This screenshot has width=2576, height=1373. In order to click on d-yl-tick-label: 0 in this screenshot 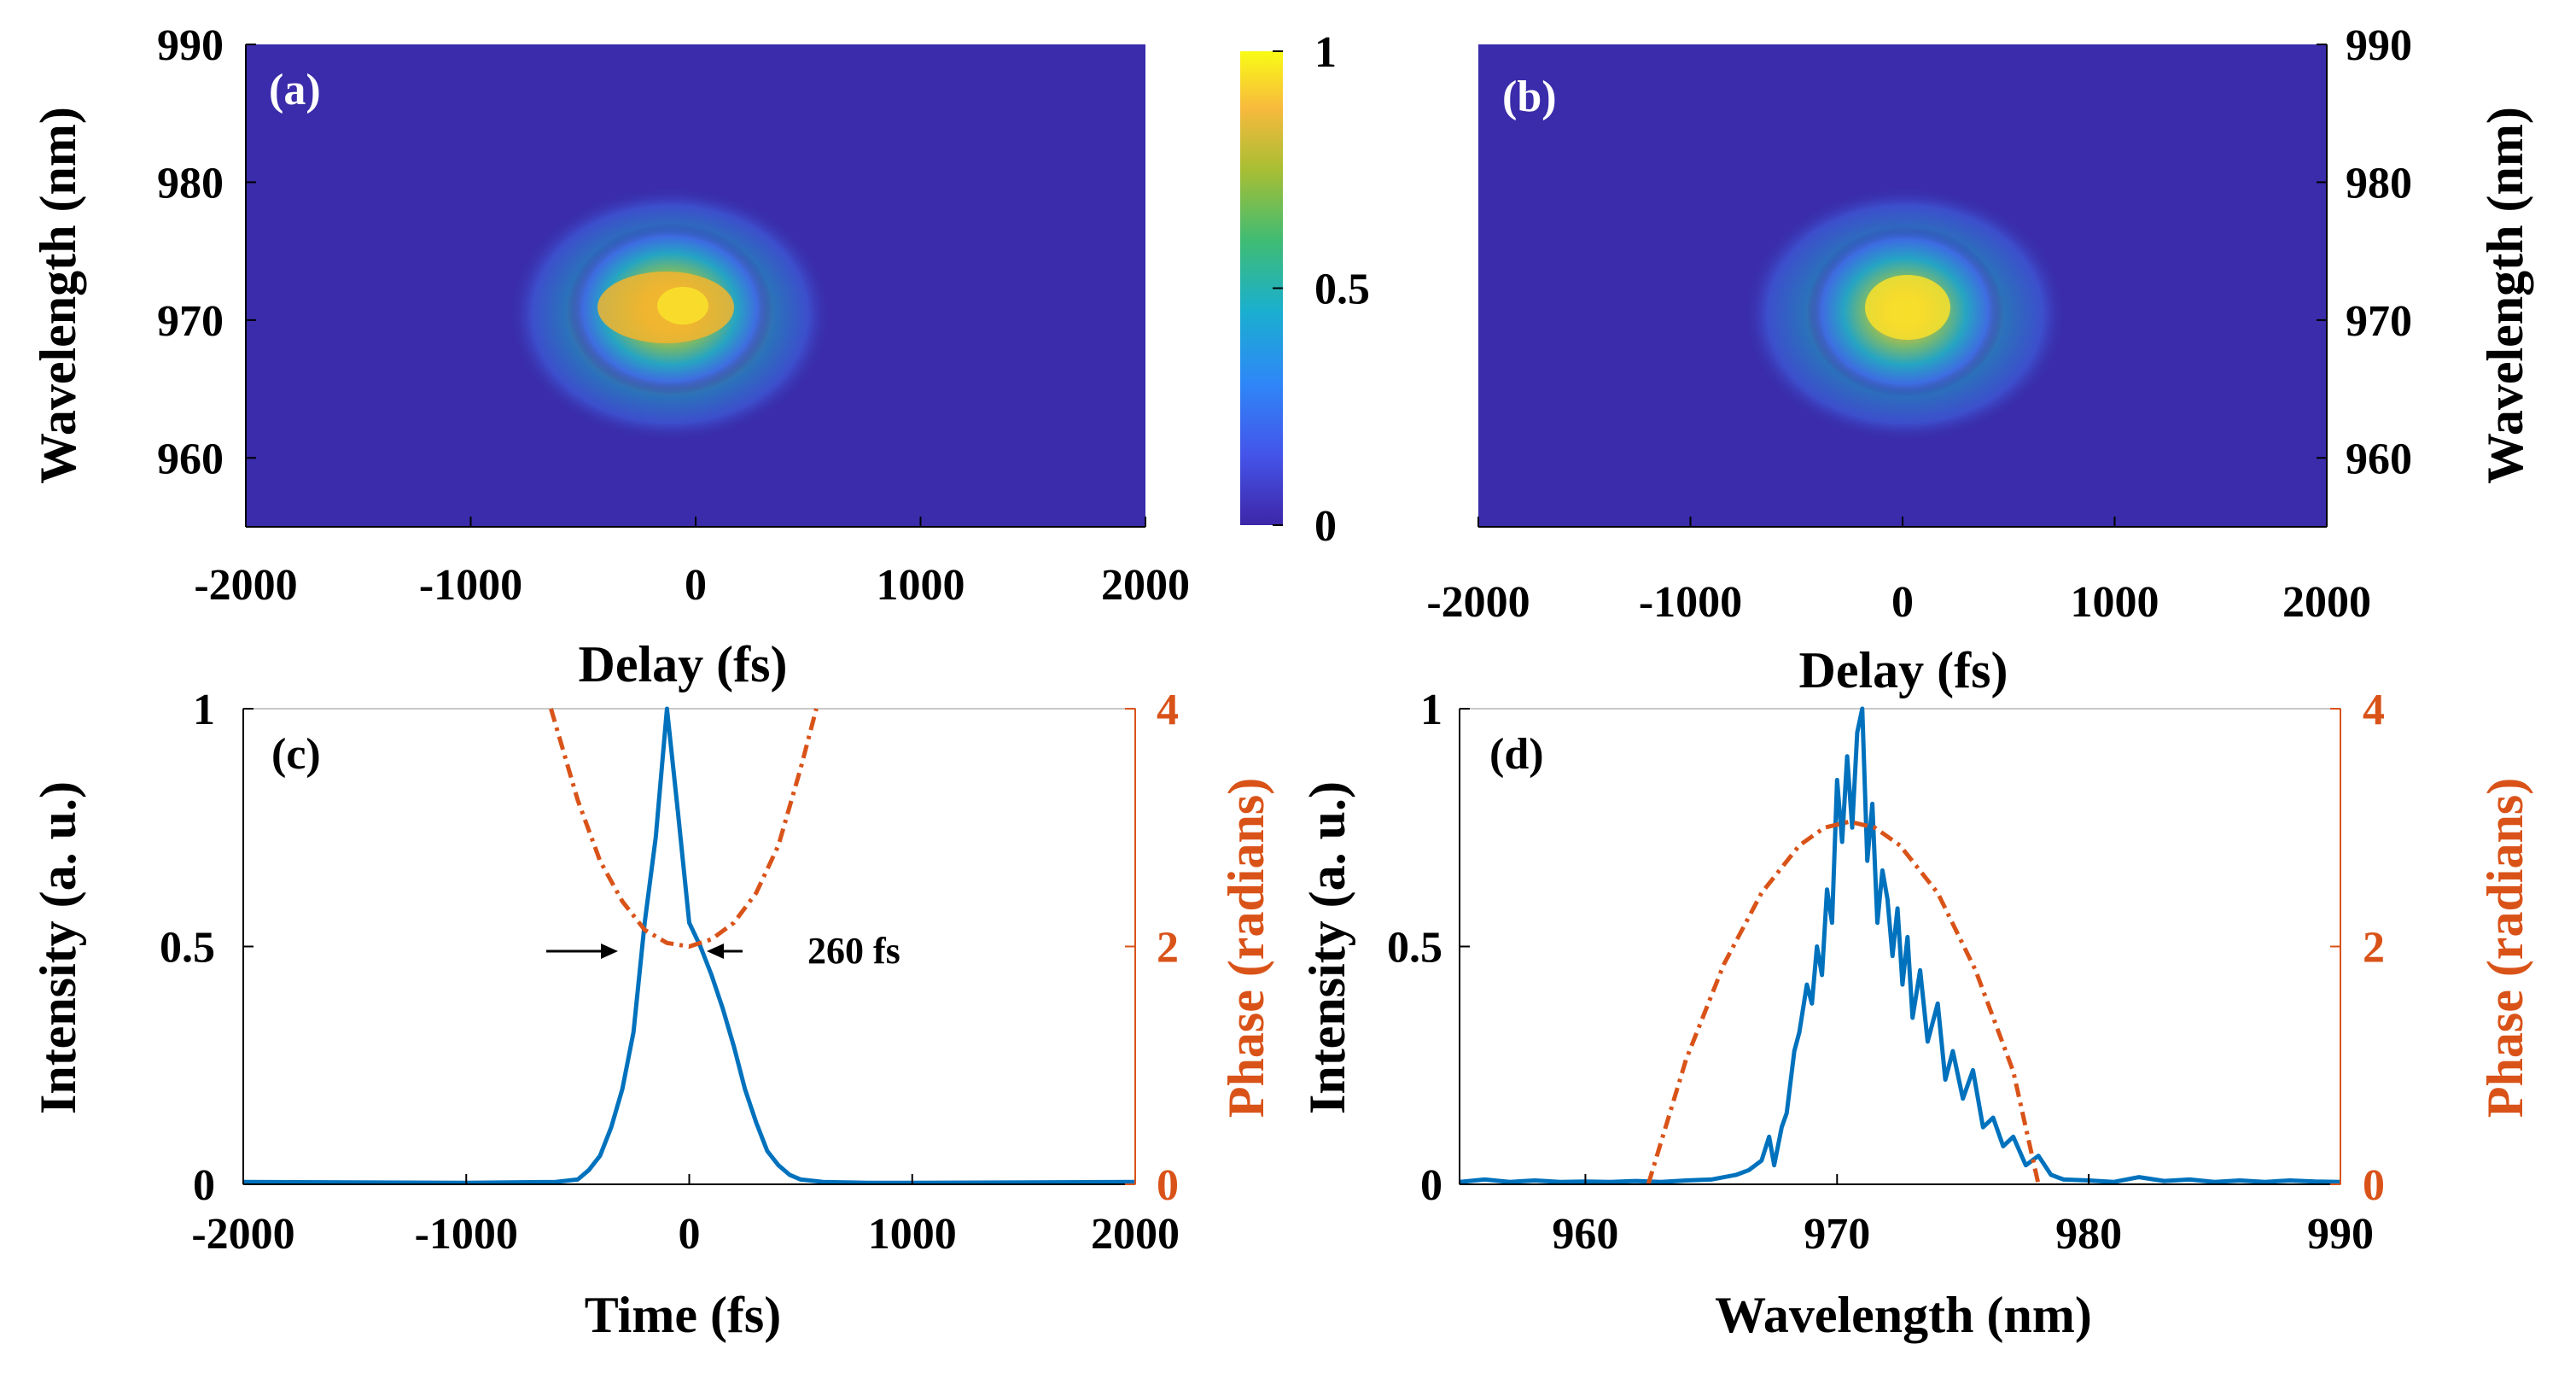, I will do `click(1431, 1185)`.